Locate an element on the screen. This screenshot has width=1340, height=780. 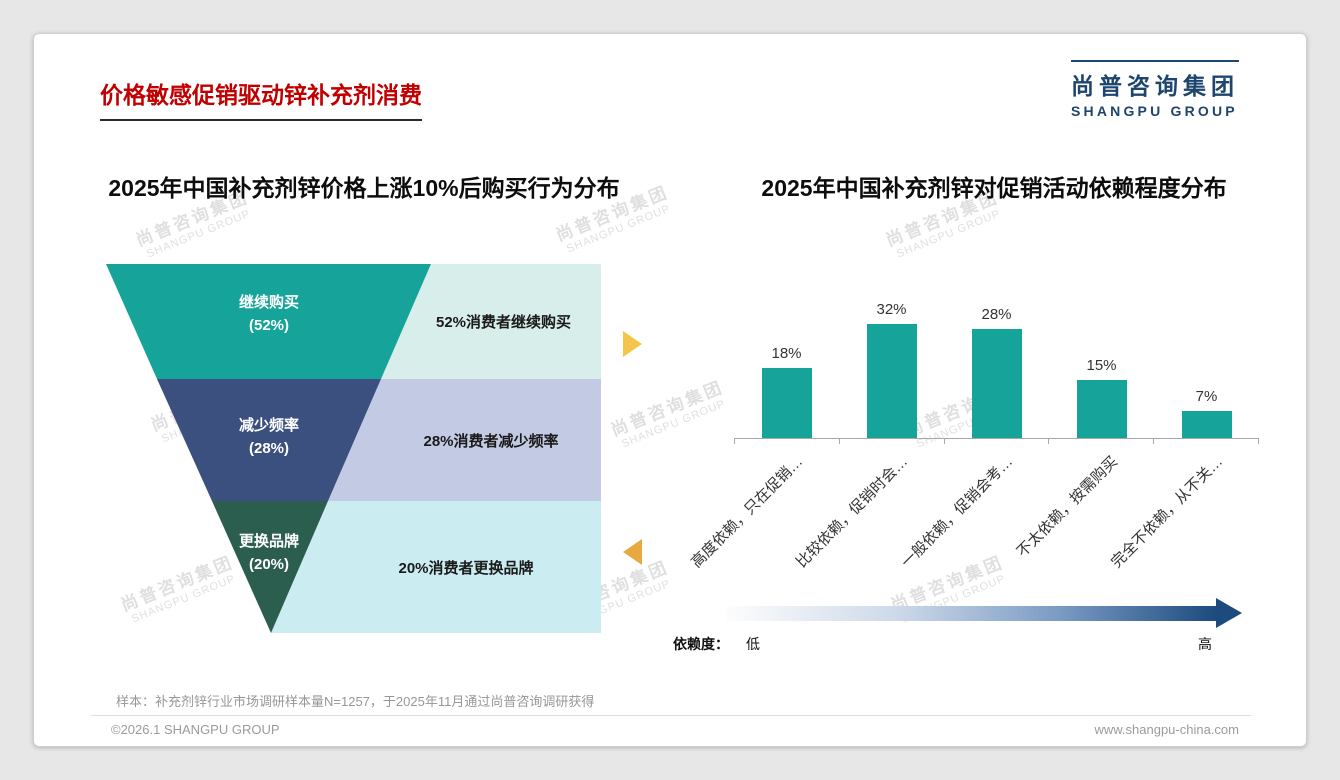
bar-chart: 18% 32% 28% 15% 7% is located at coordinates (996, 369).